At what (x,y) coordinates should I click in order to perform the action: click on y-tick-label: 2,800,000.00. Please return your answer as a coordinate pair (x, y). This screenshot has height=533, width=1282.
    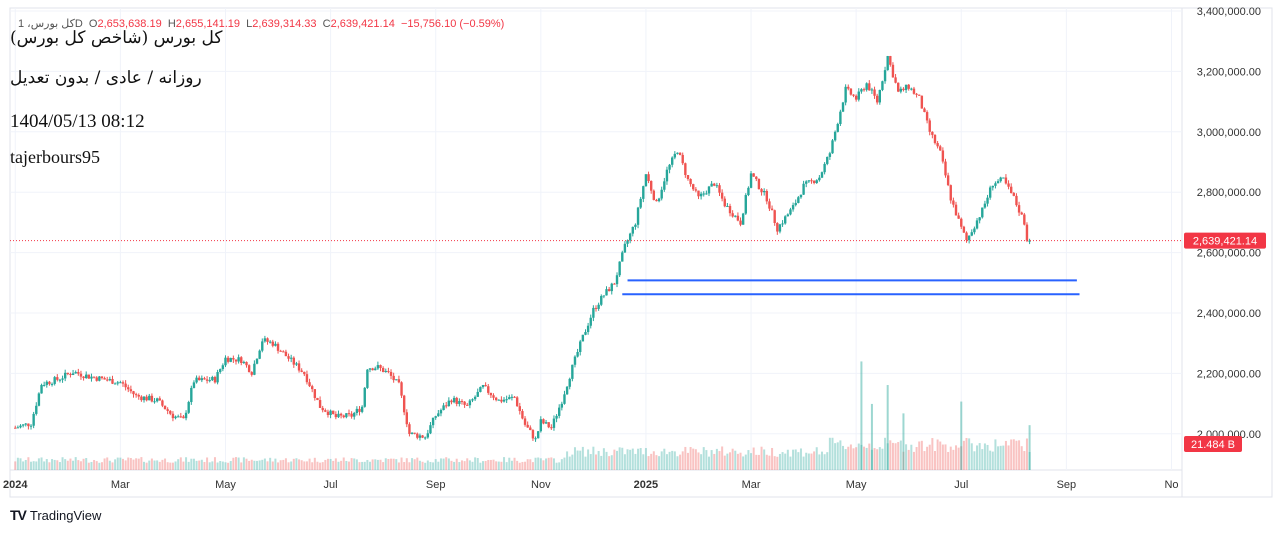
    Looking at the image, I should click on (1229, 193).